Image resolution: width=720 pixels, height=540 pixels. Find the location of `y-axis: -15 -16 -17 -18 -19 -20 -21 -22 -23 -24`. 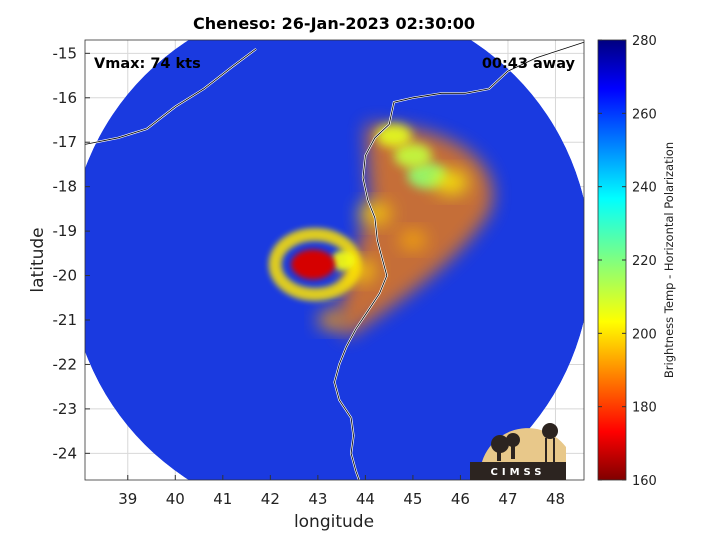

y-axis: -15 -16 -17 -18 -19 -20 -21 -22 -23 -24 is located at coordinates (71, 253).